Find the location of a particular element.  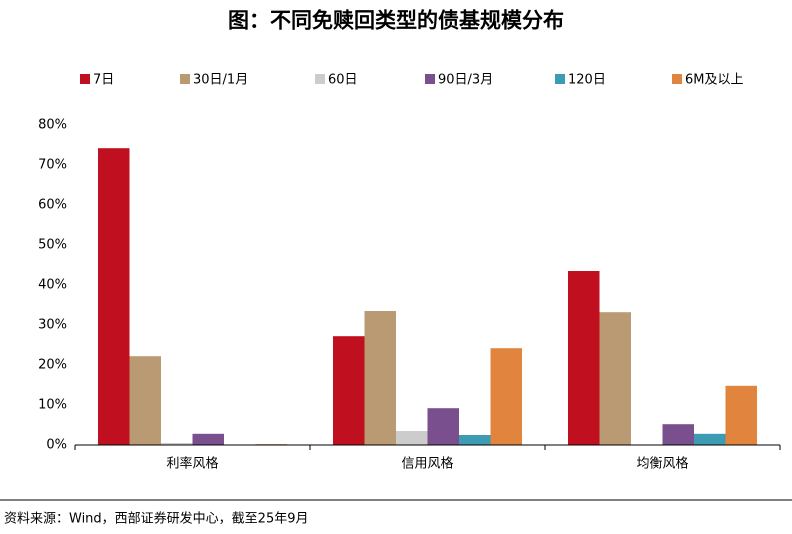

x-tick-label: 信用风格 is located at coordinates (427, 464).